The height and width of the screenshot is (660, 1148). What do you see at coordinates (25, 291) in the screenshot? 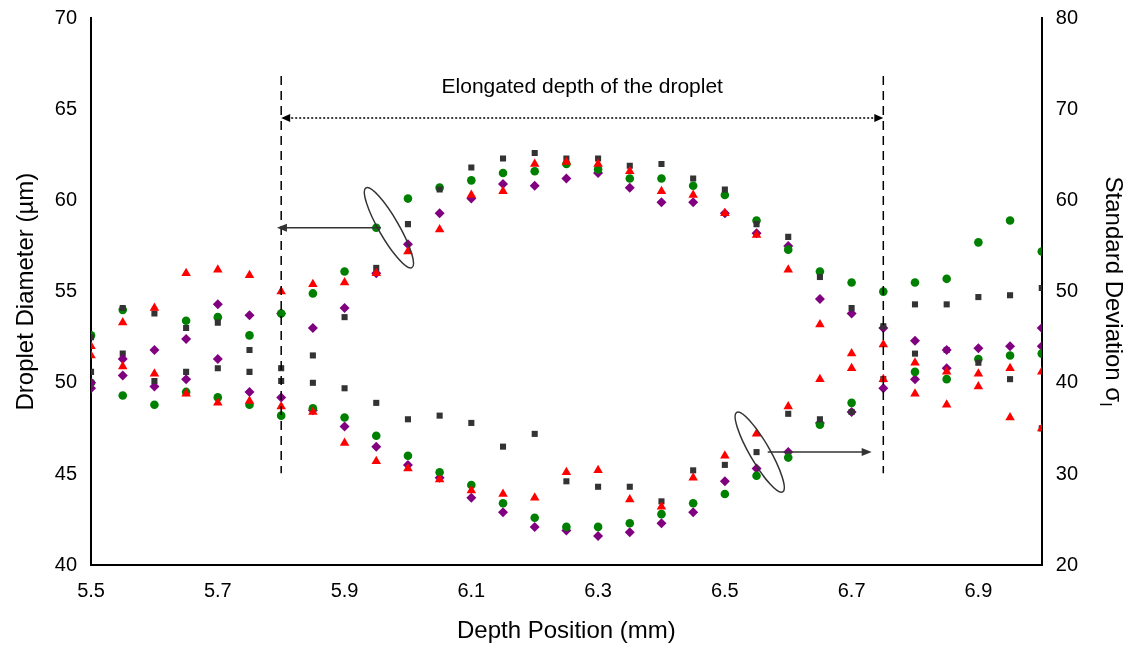
I see `y-axis-title: Droplet Diameter (µm)` at bounding box center [25, 291].